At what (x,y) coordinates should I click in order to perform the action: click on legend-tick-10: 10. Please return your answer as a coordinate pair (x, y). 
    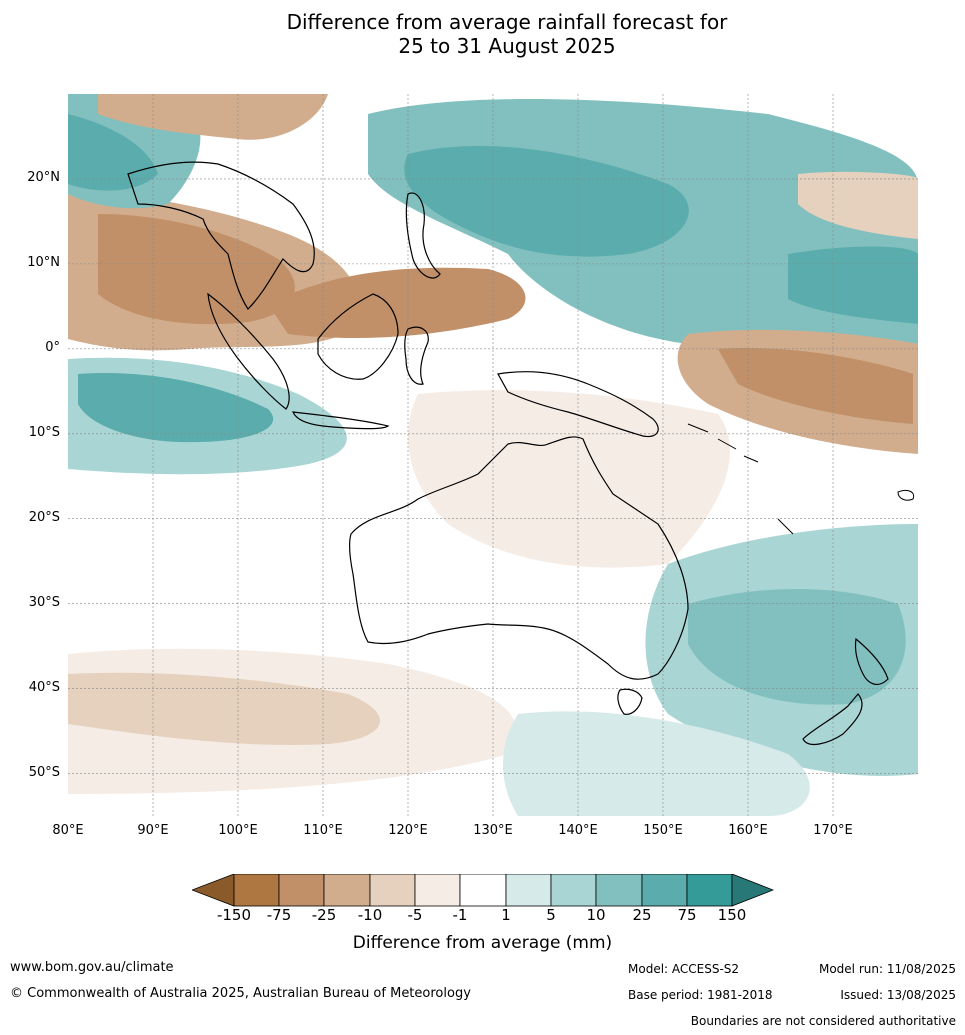
    Looking at the image, I should click on (596, 915).